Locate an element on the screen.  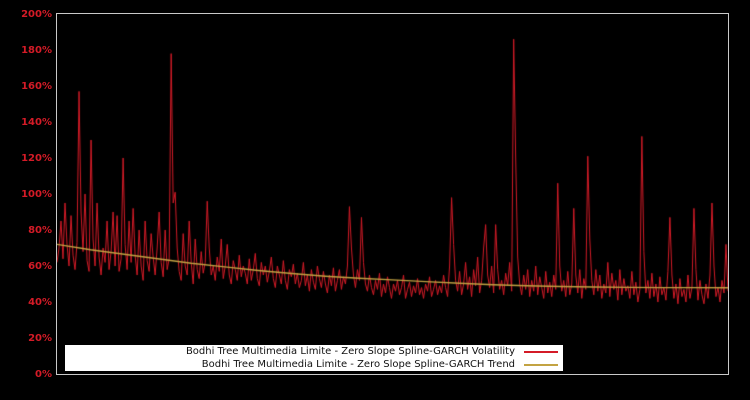
y-tick-label: 80% is located at coordinates (40, 230).